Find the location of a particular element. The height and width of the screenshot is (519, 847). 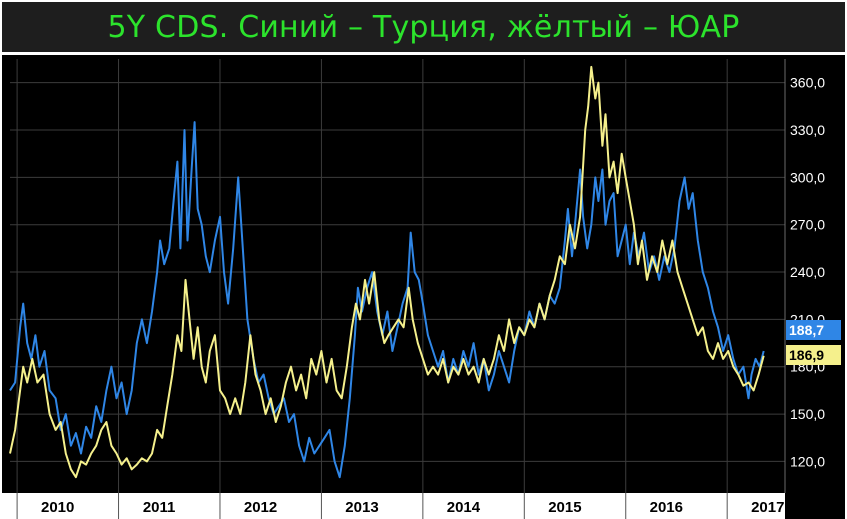

last-value-label-south_africa: 186,9 is located at coordinates (806, 355).